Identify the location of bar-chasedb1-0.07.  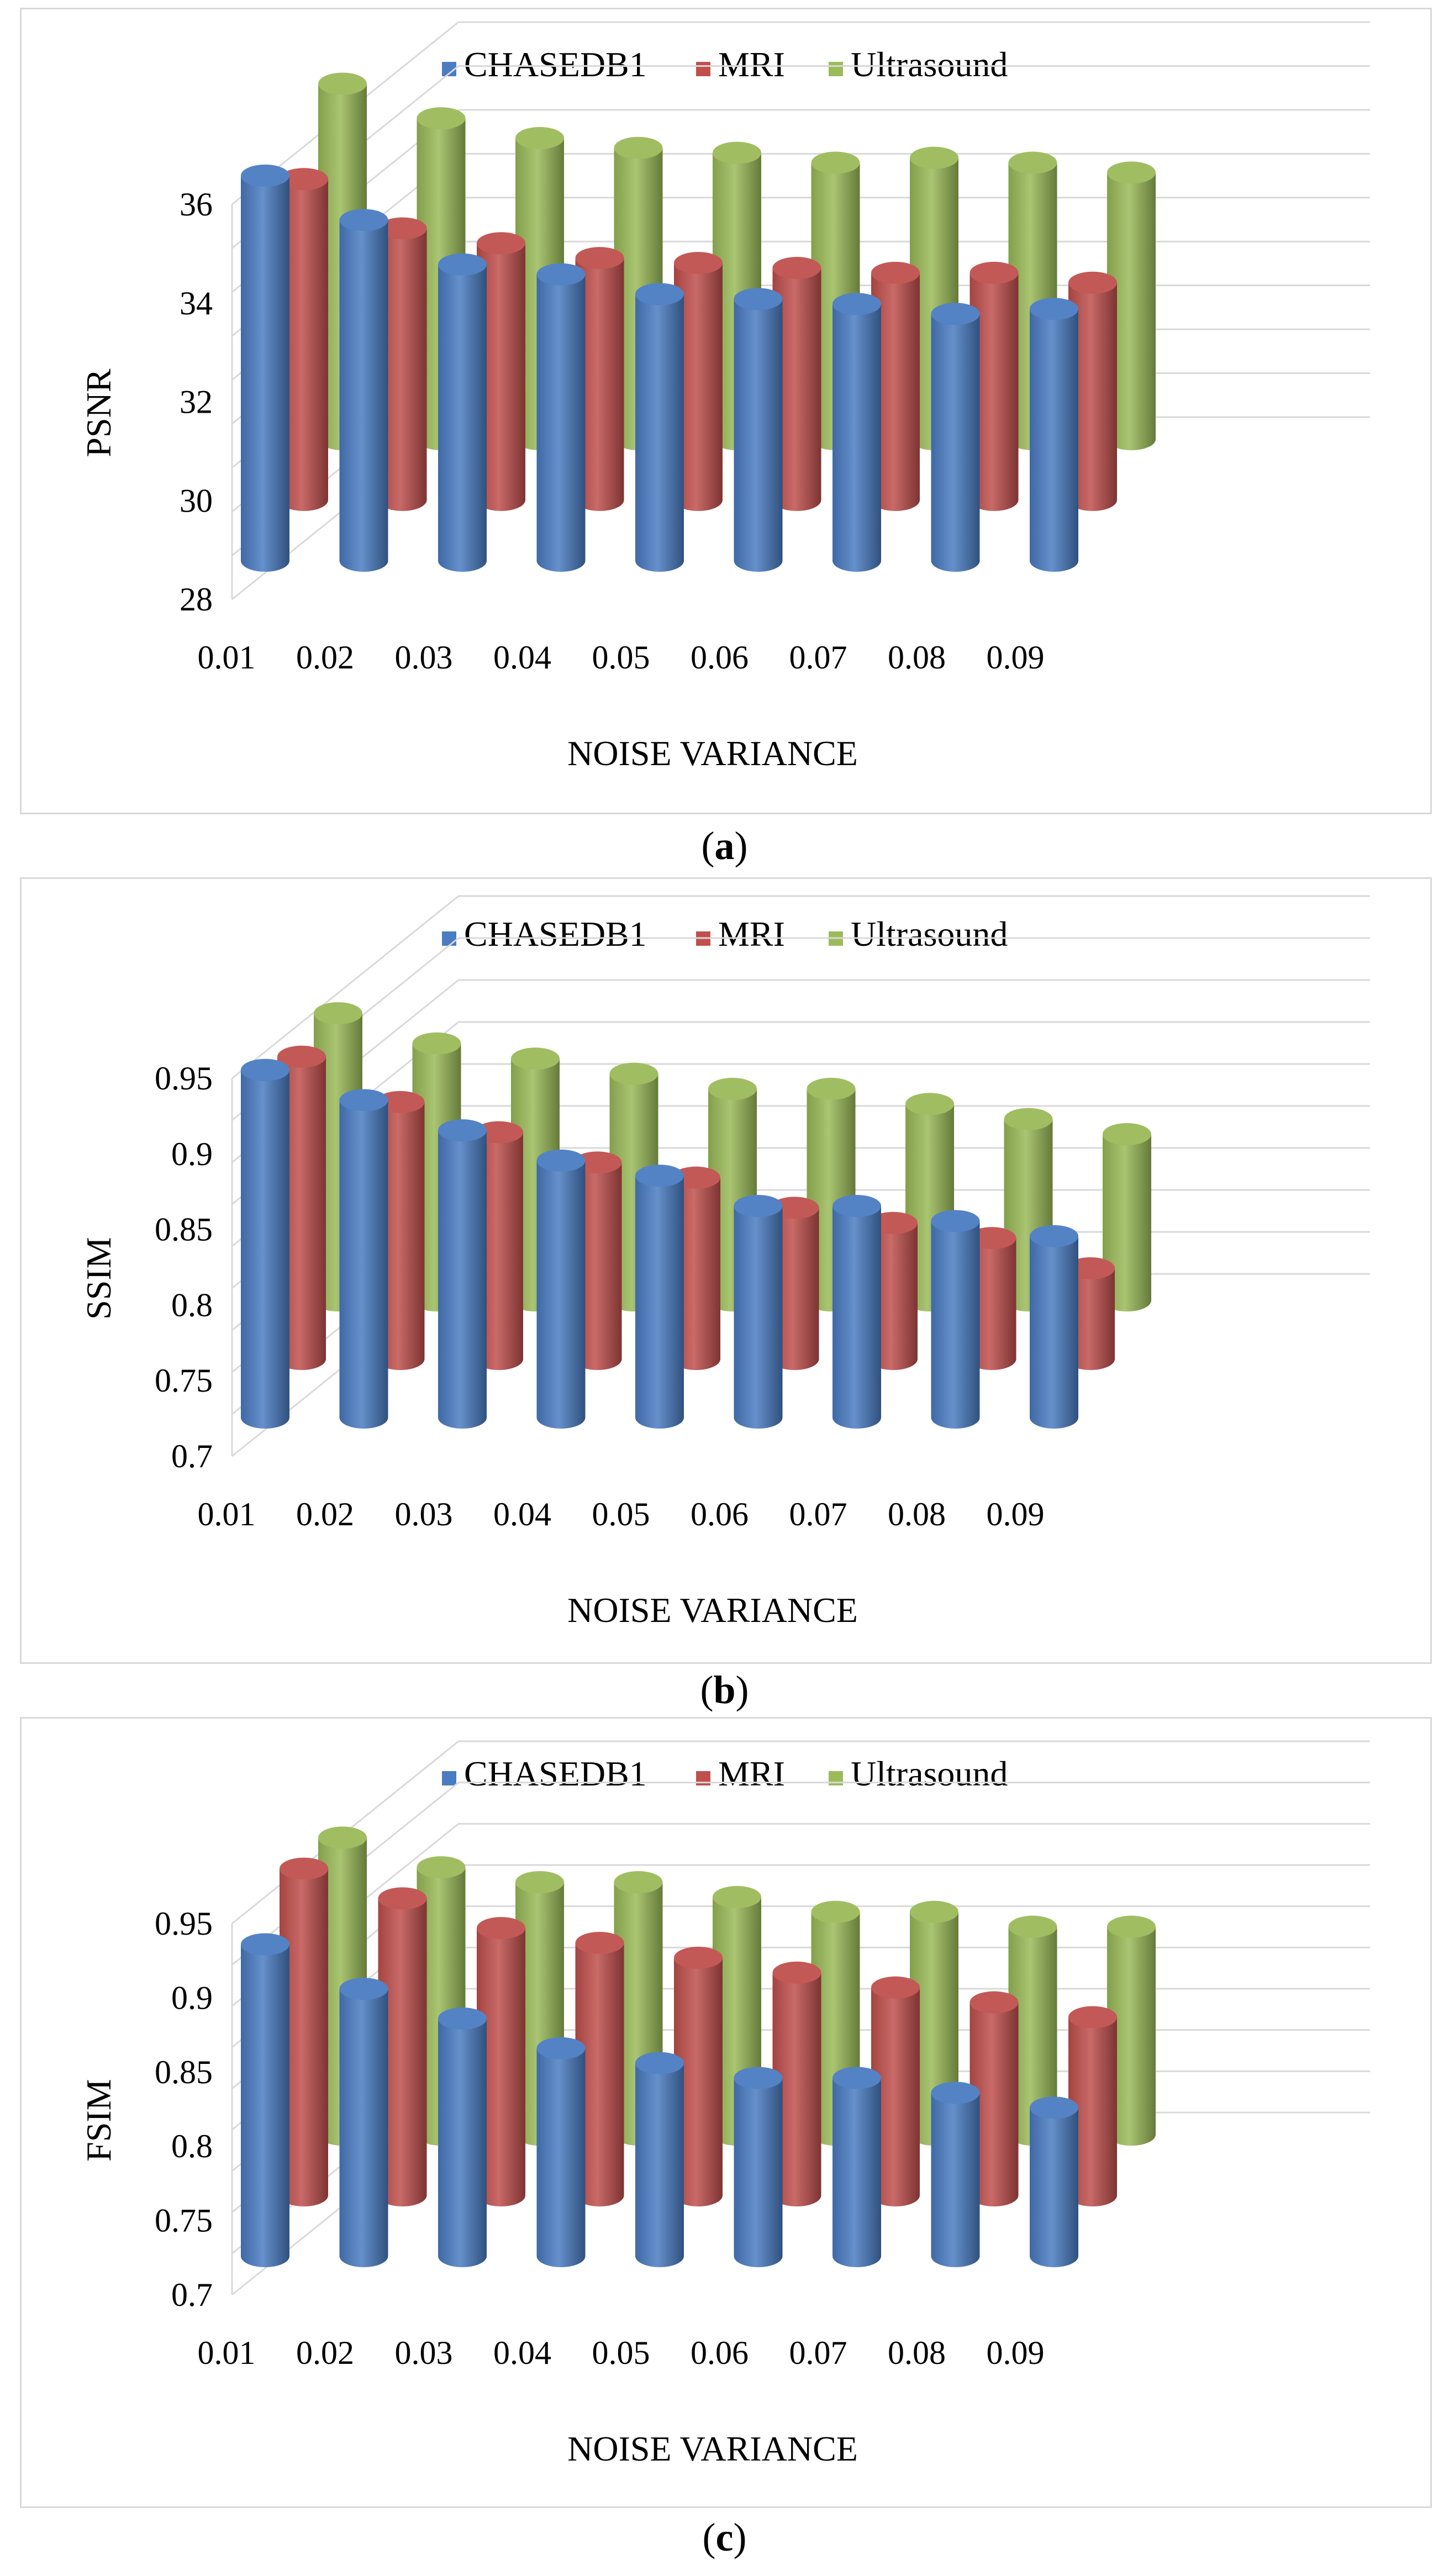
(856, 1311).